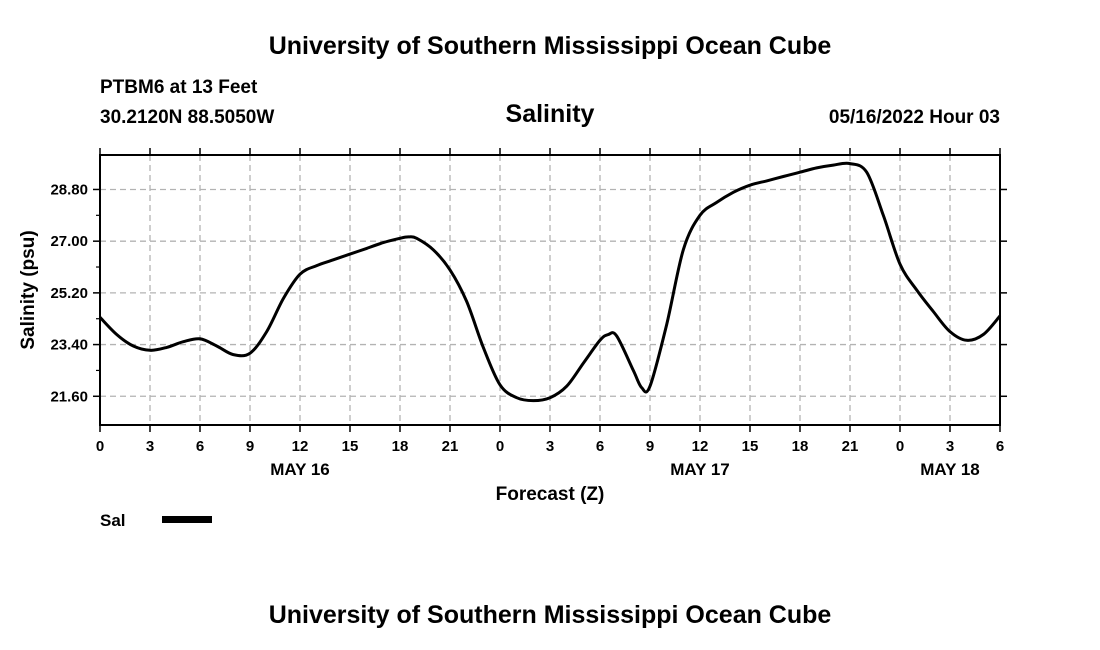  Describe the element at coordinates (550, 494) in the screenshot. I see `x-axis-label: Forecast (Z)` at that location.